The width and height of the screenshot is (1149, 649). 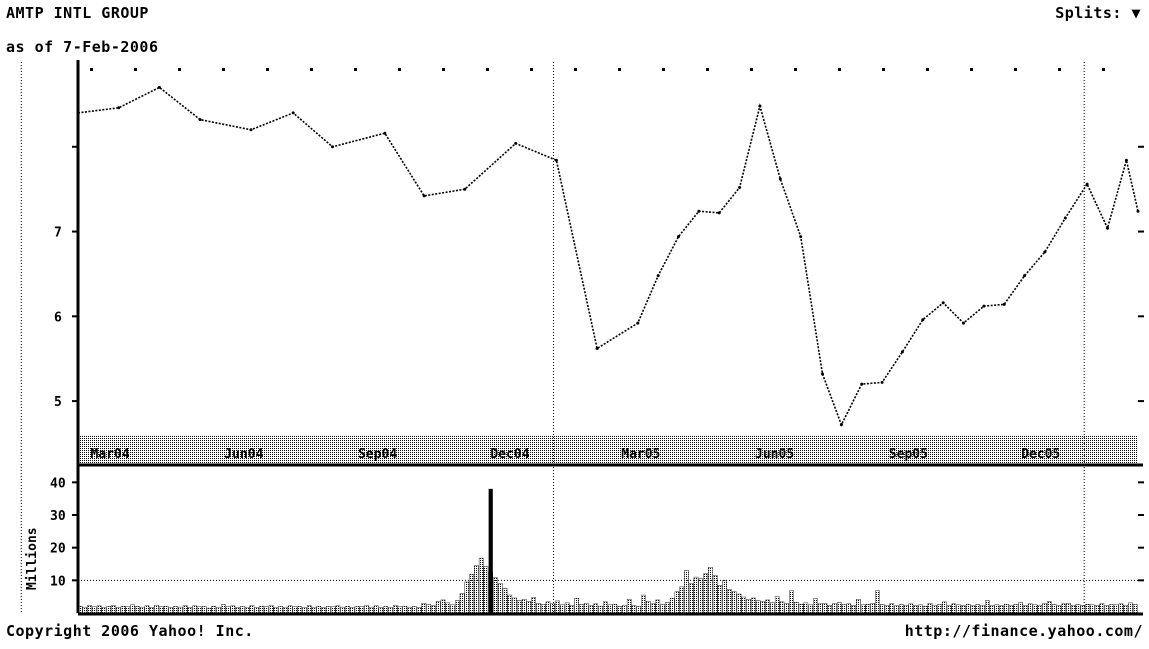 What do you see at coordinates (490, 550) in the screenshot?
I see `volume-spike-bar` at bounding box center [490, 550].